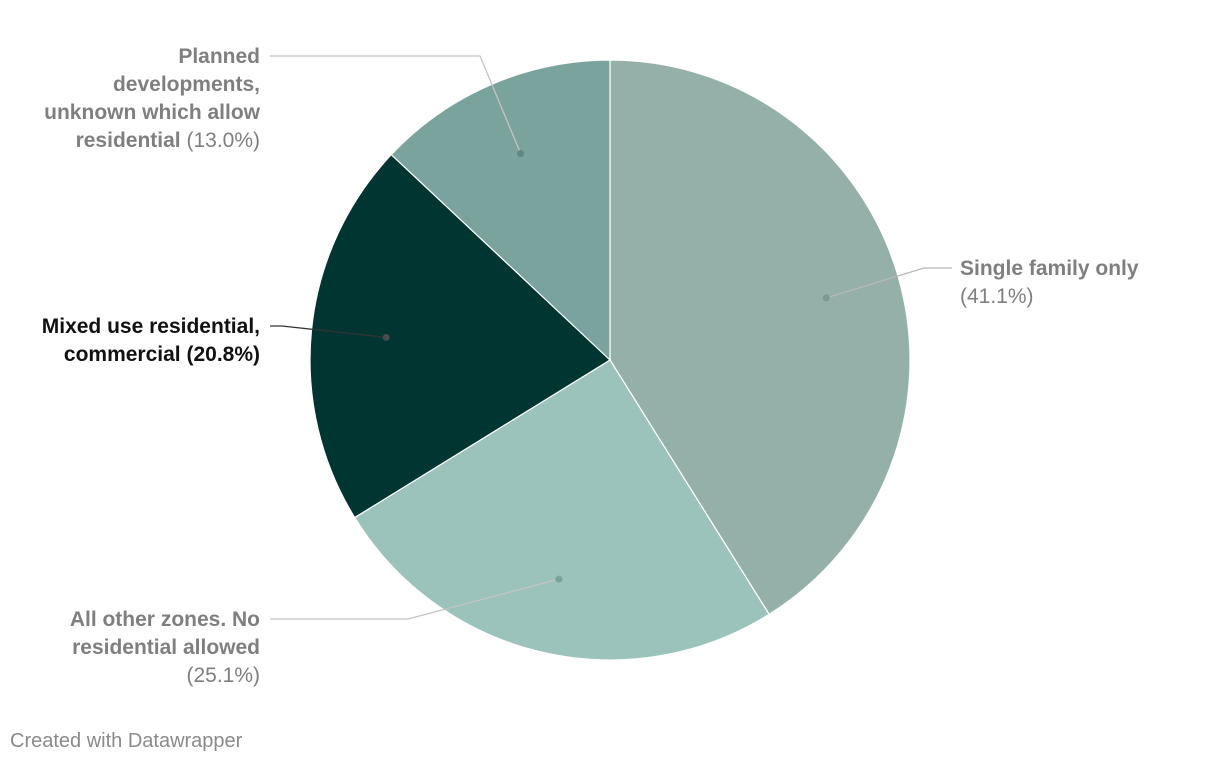 This screenshot has height=766, width=1220. Describe the element at coordinates (128, 140) in the screenshot. I see `label-planned-last-name: residential` at that location.